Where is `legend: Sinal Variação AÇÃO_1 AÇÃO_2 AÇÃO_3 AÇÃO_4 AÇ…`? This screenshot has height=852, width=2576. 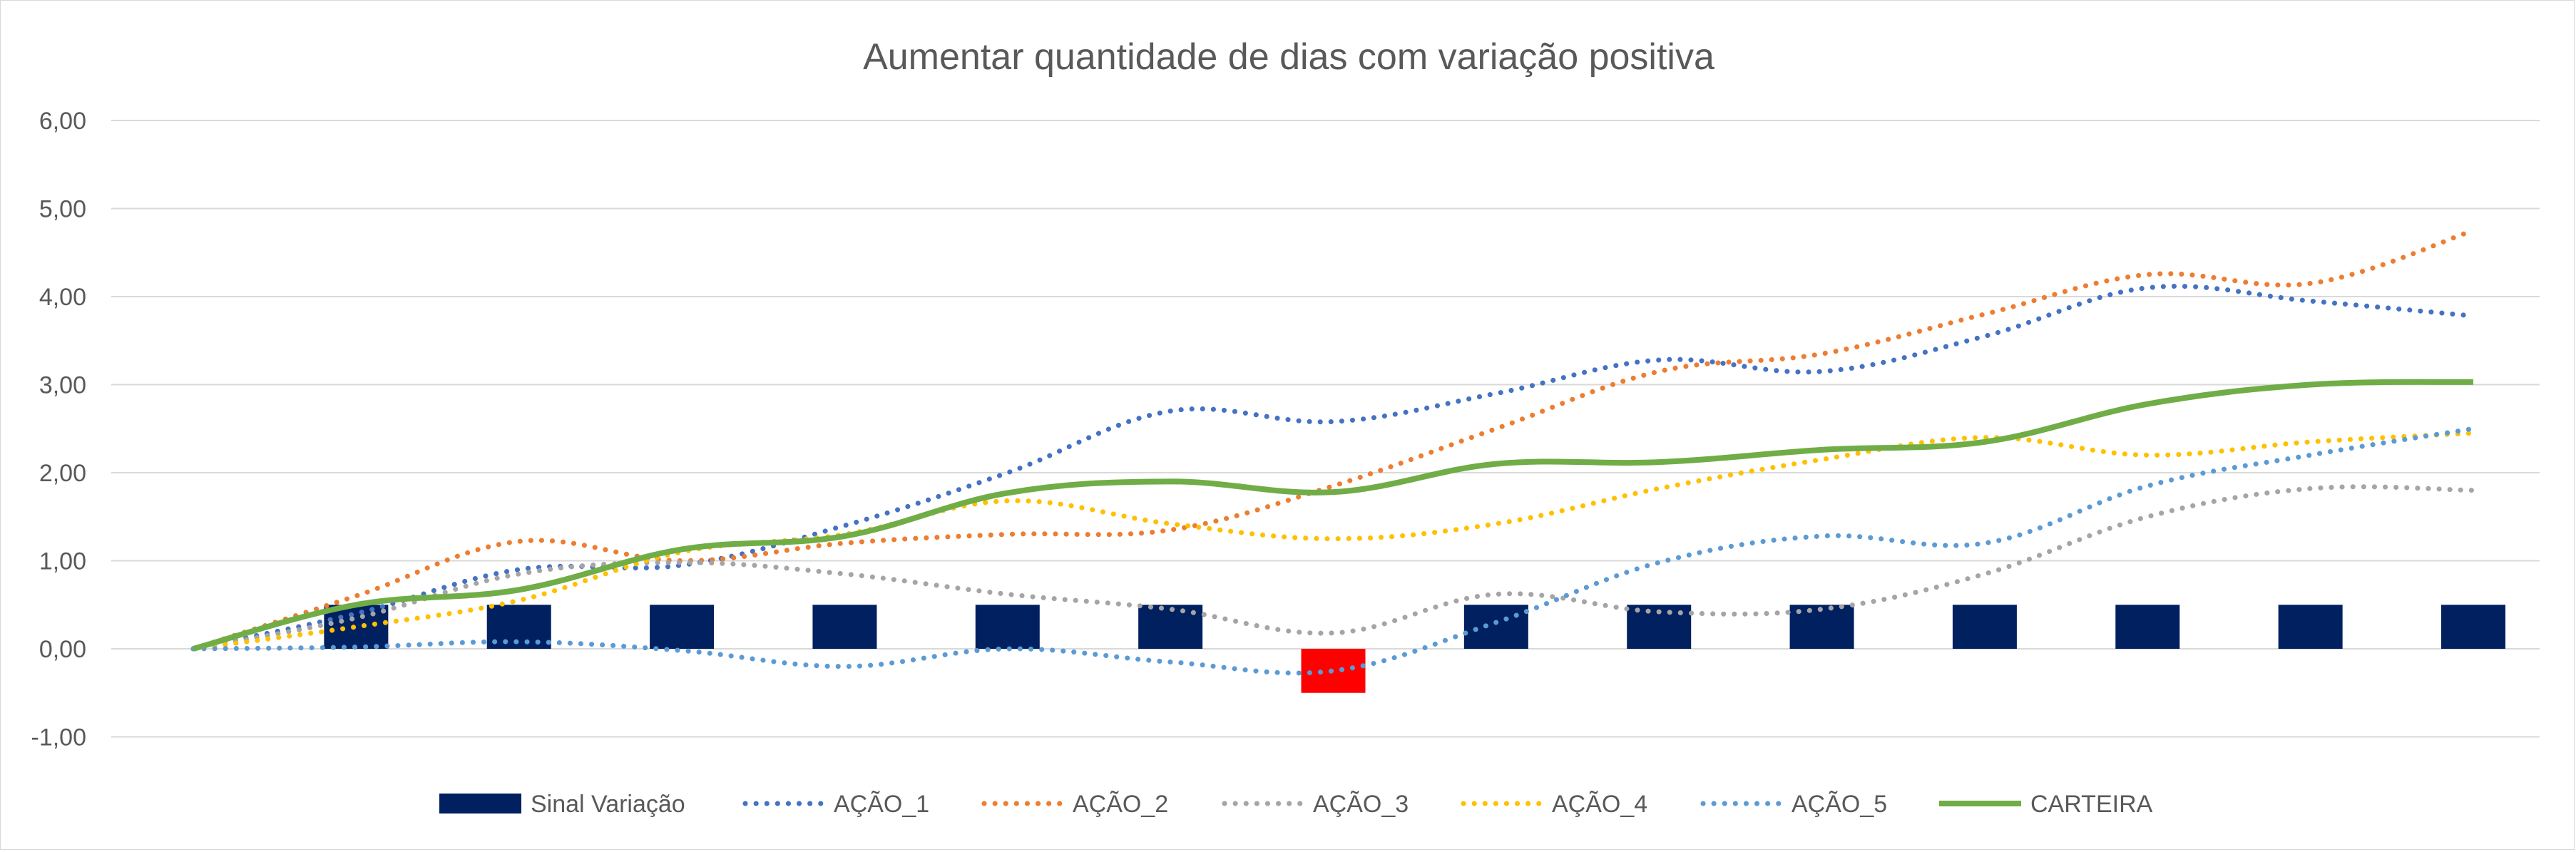 legend: Sinal Variação AÇÃO_1 AÇÃO_2 AÇÃO_3 AÇÃO_4 AÇ… is located at coordinates (1296, 804).